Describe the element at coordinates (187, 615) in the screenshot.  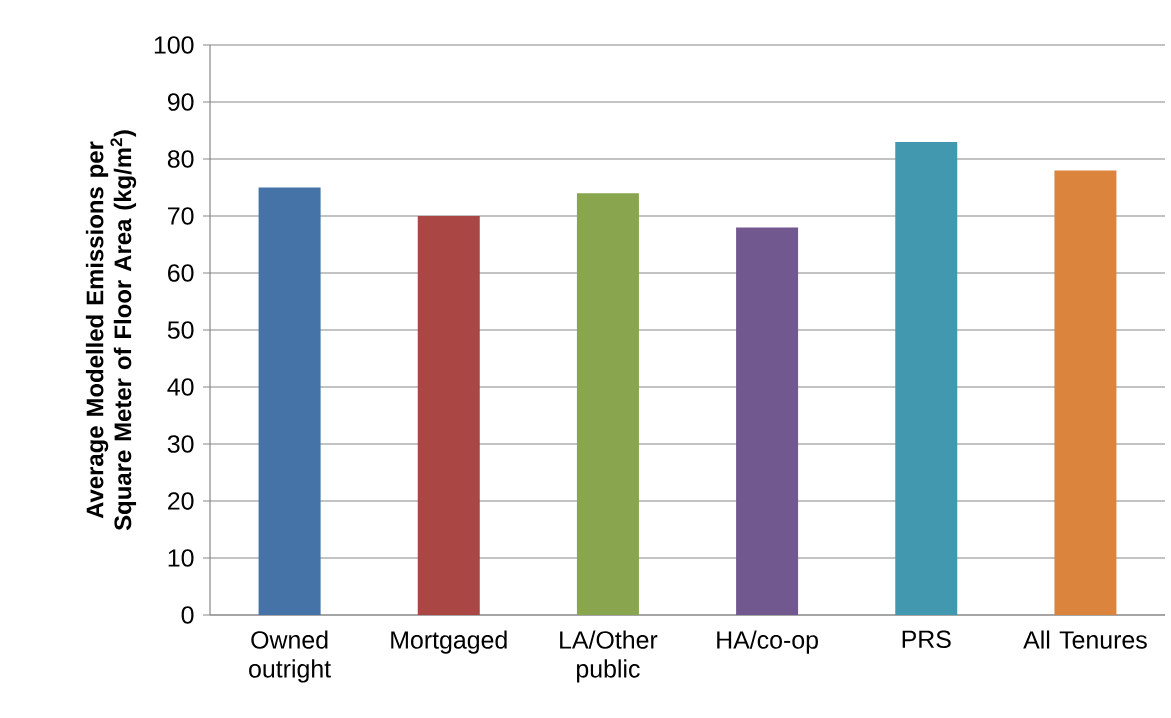
I see `y-tick-label: 0` at that location.